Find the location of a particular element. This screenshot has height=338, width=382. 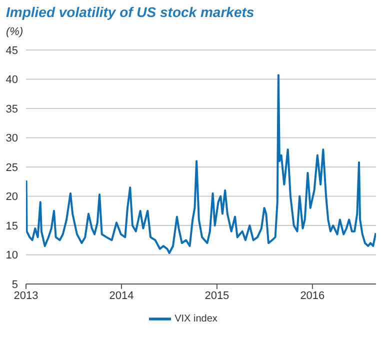

x-tick-label: 2014 is located at coordinates (121, 296).